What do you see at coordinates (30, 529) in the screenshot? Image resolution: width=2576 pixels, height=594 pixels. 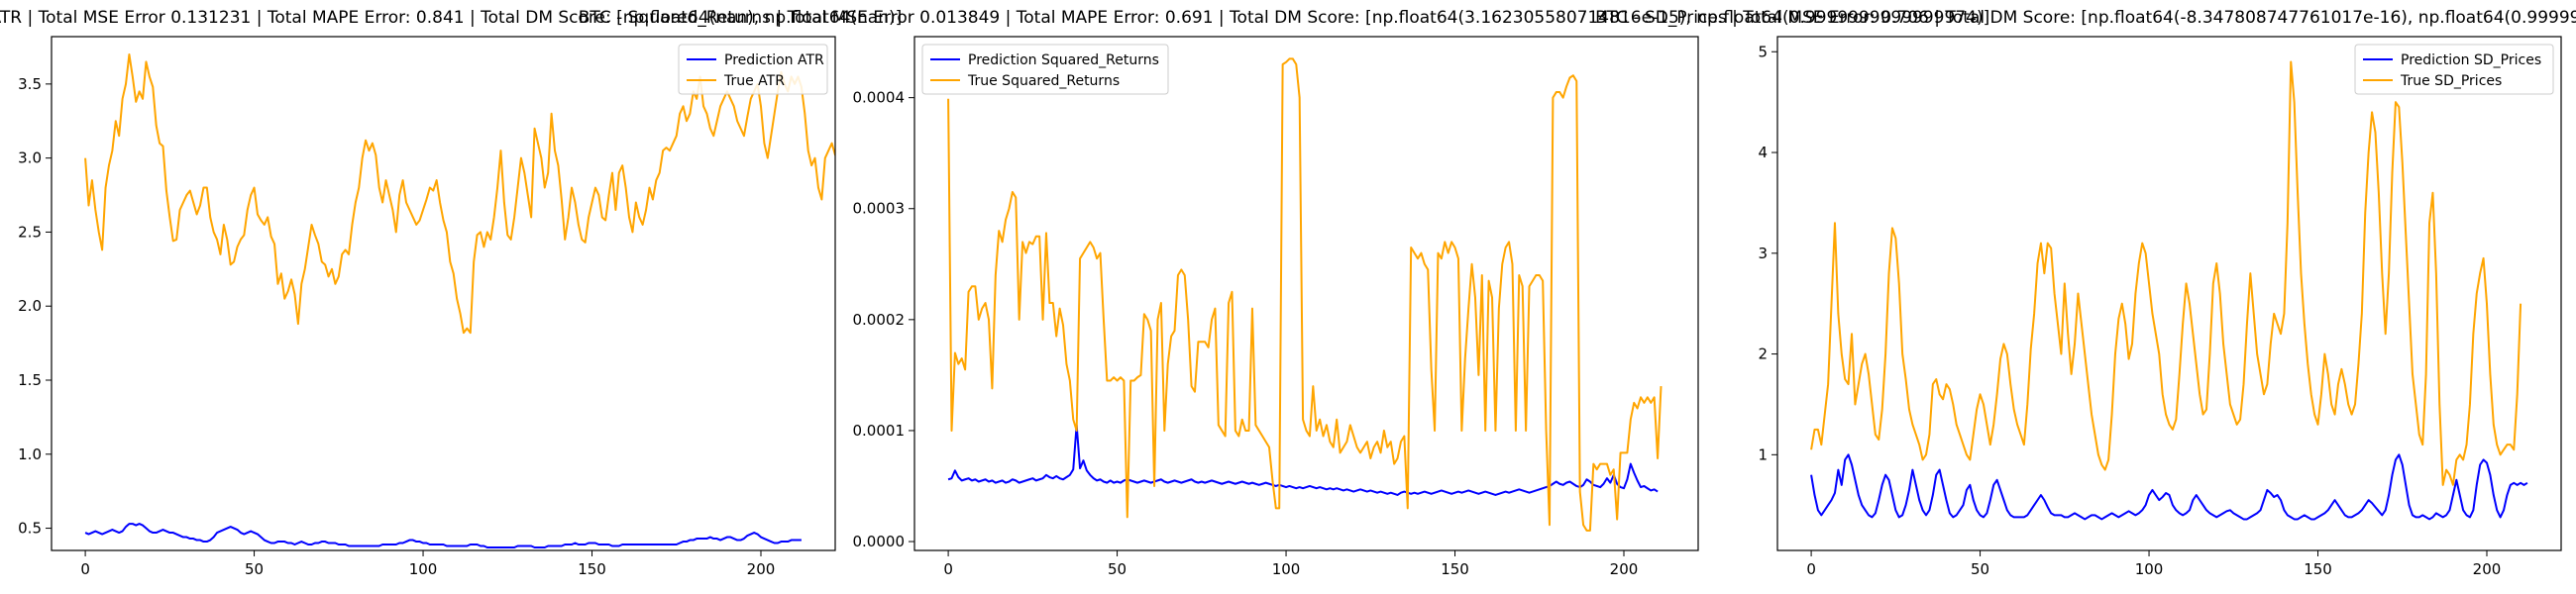 I see `y-tick-label: 0.5` at bounding box center [30, 529].